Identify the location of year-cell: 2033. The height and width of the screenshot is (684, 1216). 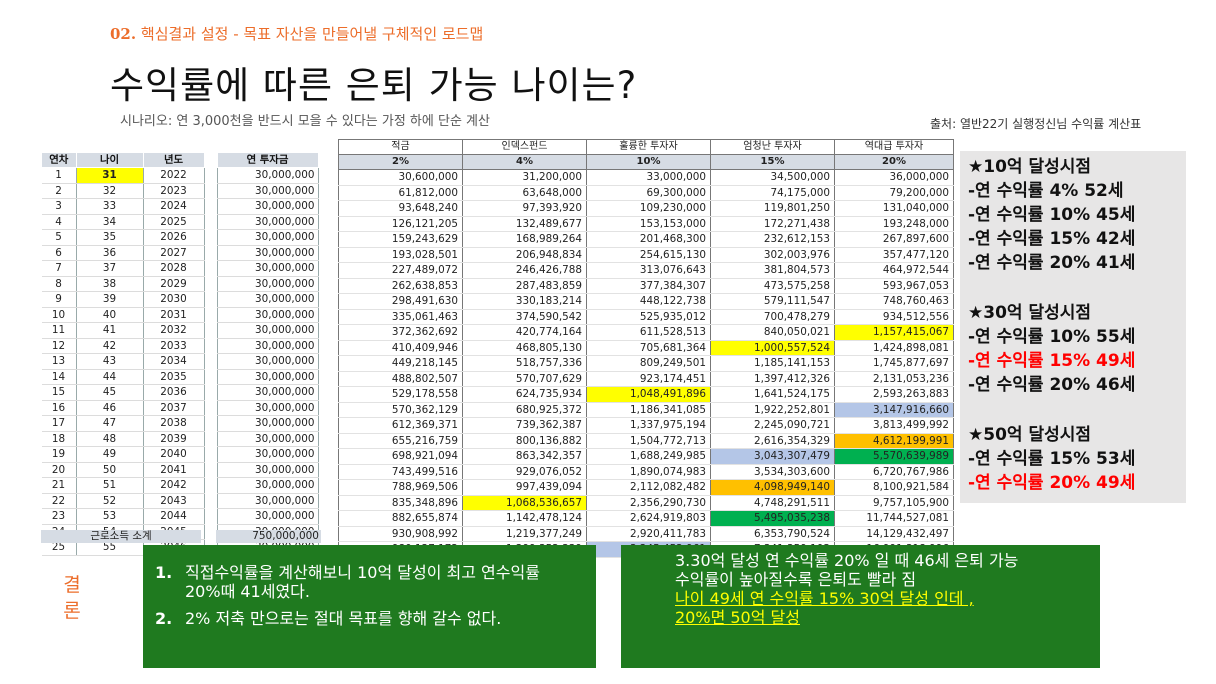
(173, 346).